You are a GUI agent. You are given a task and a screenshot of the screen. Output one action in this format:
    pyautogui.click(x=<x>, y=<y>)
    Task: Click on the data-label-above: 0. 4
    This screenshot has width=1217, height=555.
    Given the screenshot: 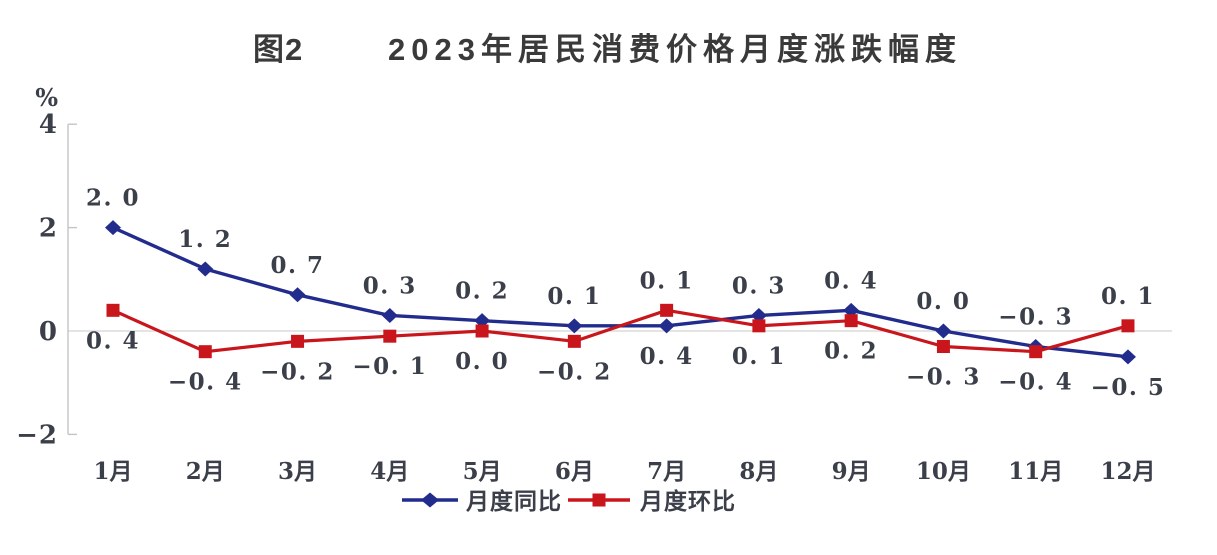 What is the action you would take?
    pyautogui.click(x=851, y=280)
    